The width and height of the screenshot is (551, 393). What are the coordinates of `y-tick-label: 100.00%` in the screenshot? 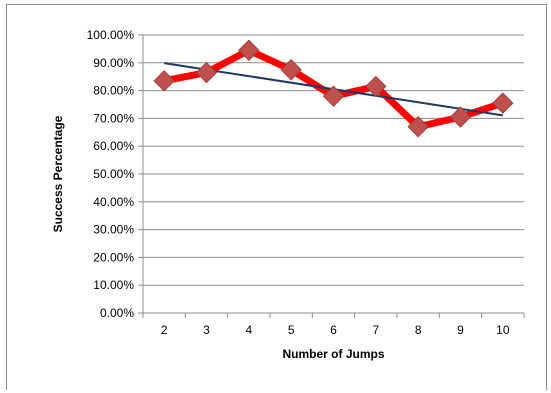 It's located at (111, 35).